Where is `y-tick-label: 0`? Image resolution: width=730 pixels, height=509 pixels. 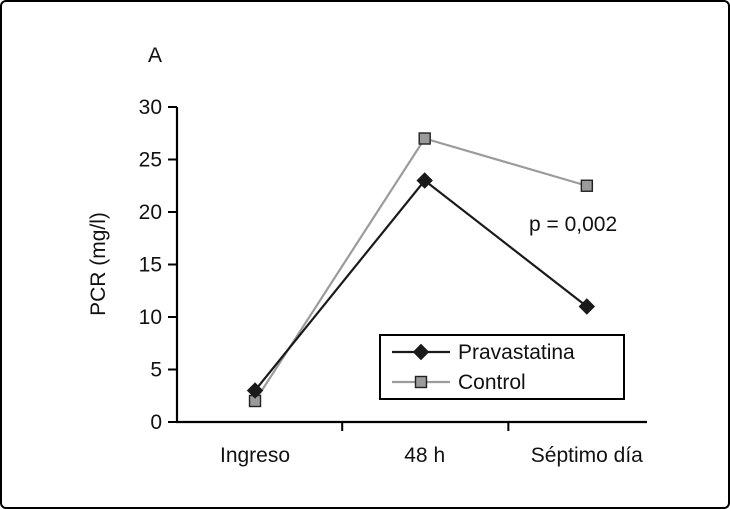 y-tick-label: 0 is located at coordinates (156, 422).